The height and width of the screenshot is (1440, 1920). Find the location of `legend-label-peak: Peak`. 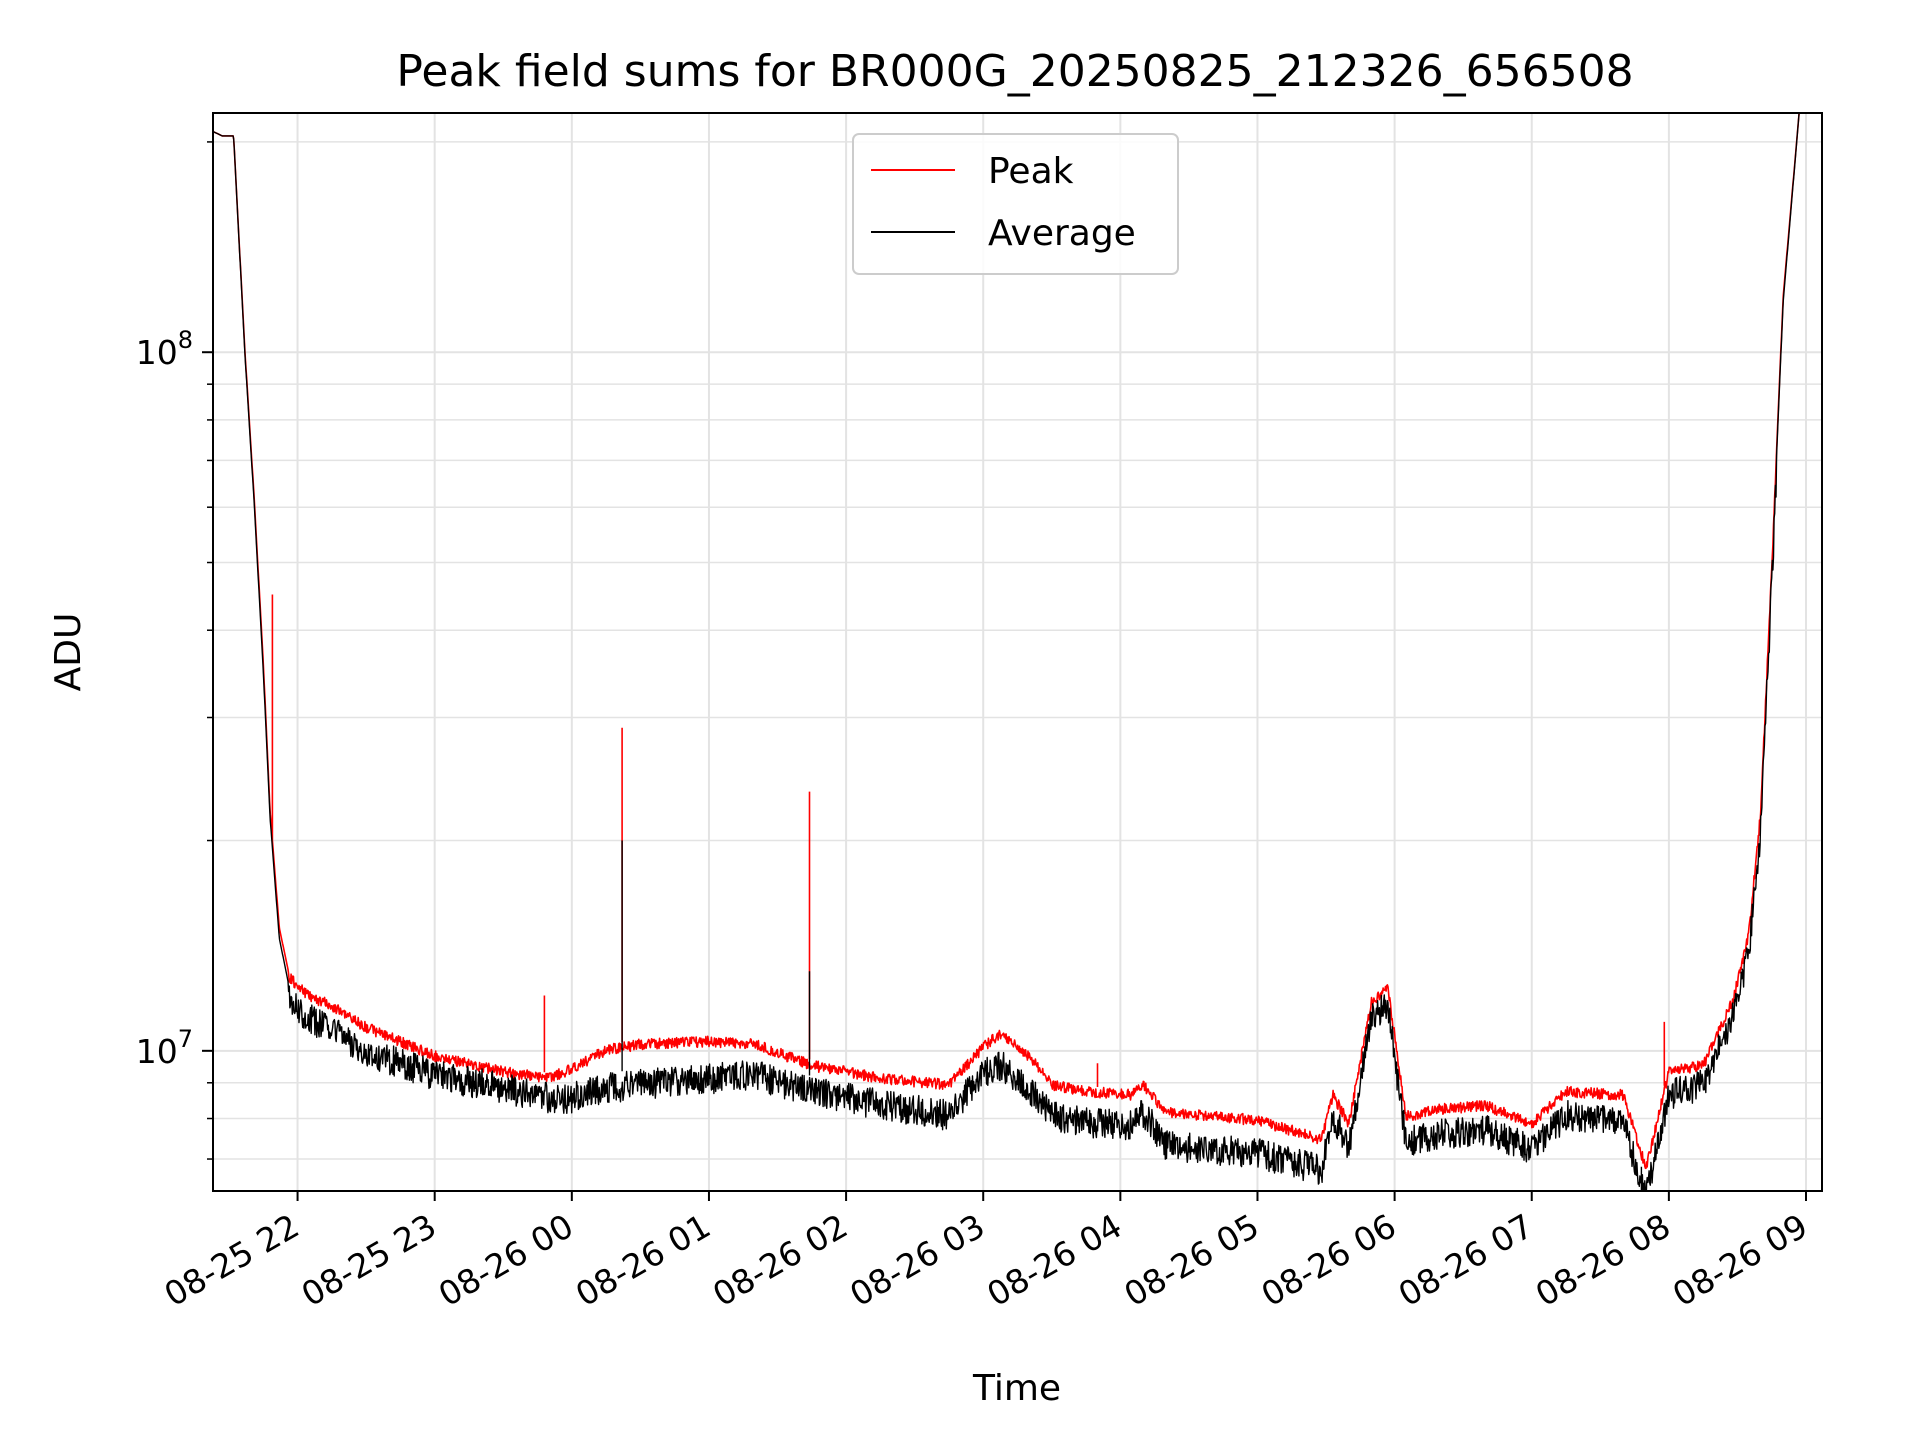

legend-label-peak: Peak is located at coordinates (1031, 171).